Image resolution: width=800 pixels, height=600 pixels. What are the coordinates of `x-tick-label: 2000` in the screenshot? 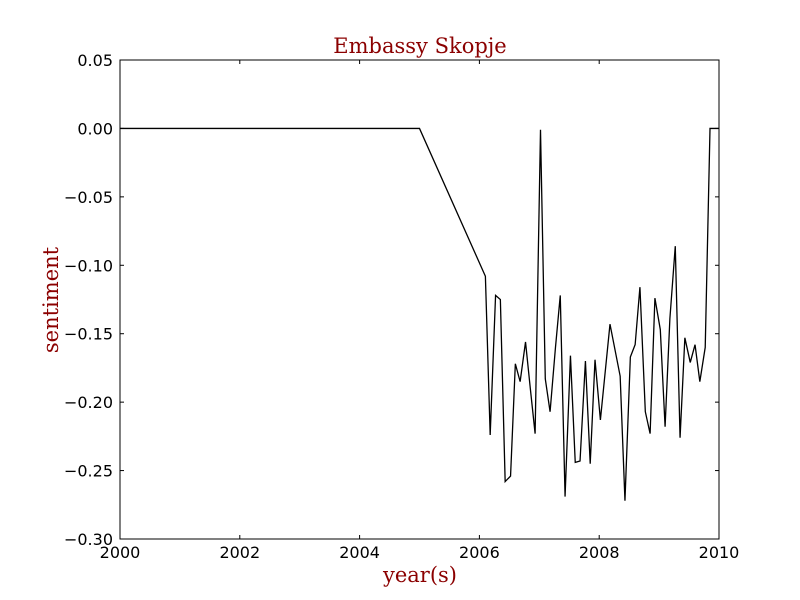 It's located at (120, 552).